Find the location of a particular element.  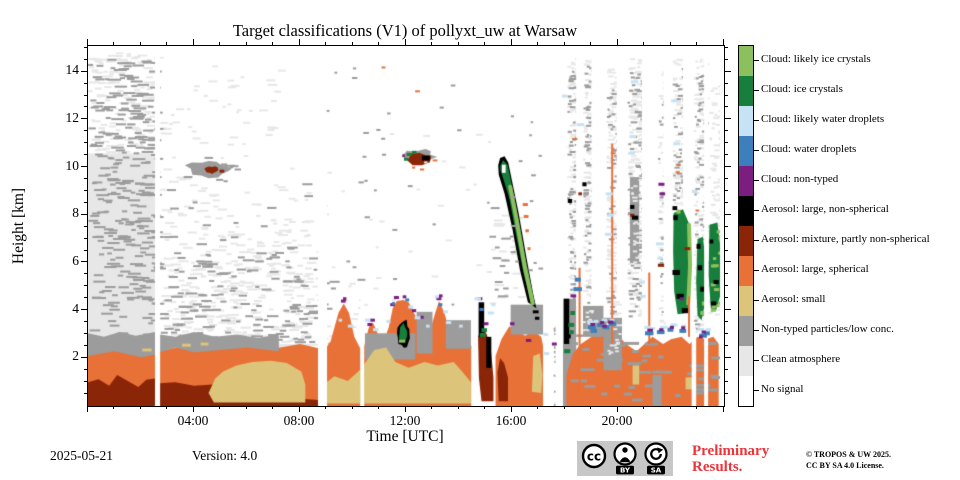

x-tick-label: 20:00 is located at coordinates (617, 420).